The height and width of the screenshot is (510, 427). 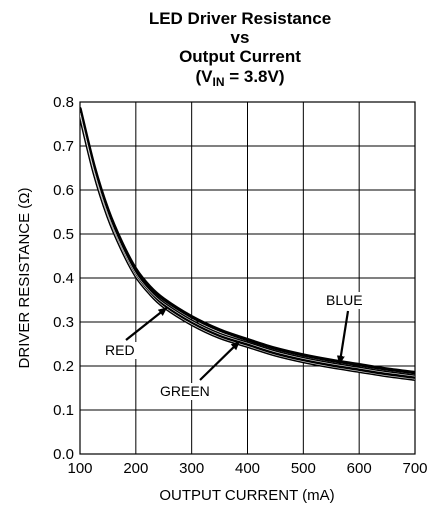 I want to click on chart-title-line-1: LED Driver Resistance, so click(x=240, y=18).